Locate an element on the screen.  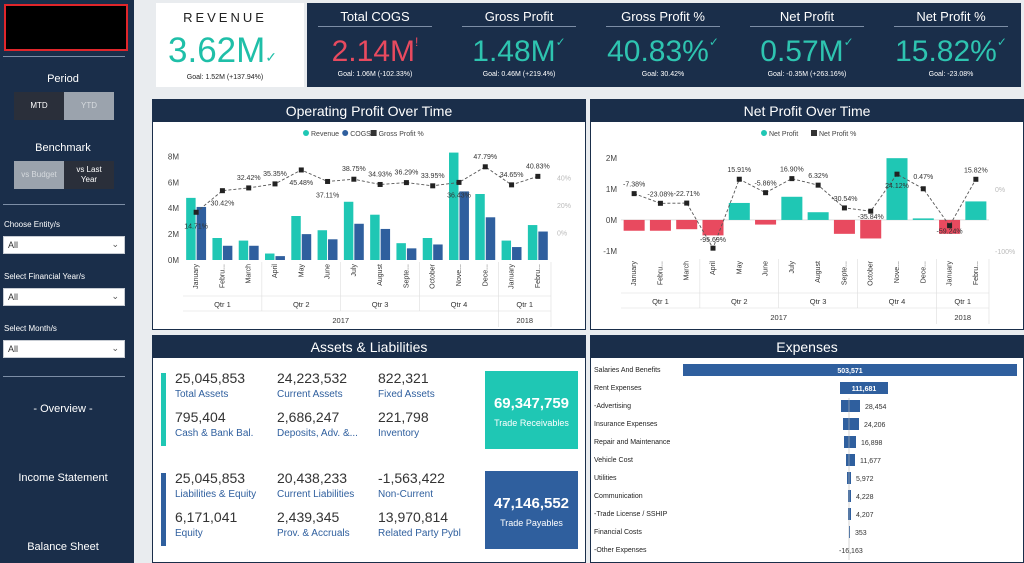
trade-payables-card: 47,146,552 Trade Payables is located at coordinates (531, 510).